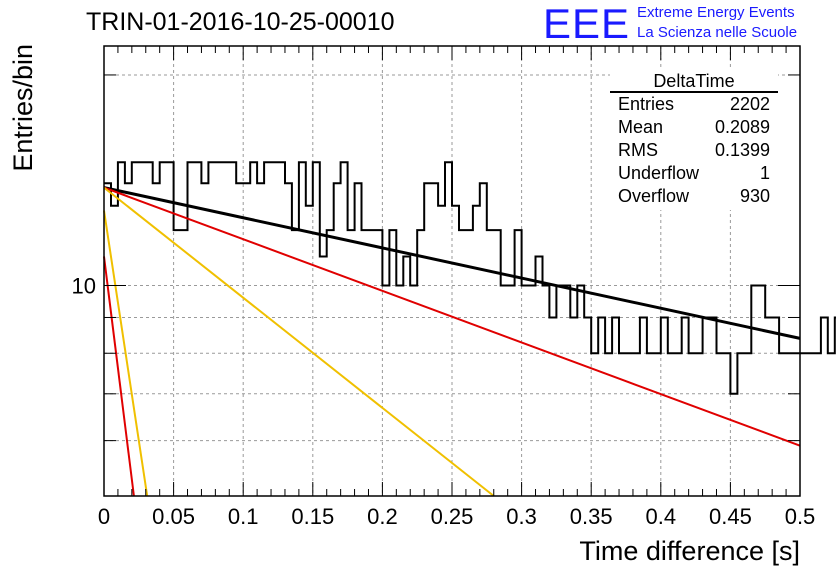  What do you see at coordinates (382, 516) in the screenshot?
I see `x-tick-label: 0.2` at bounding box center [382, 516].